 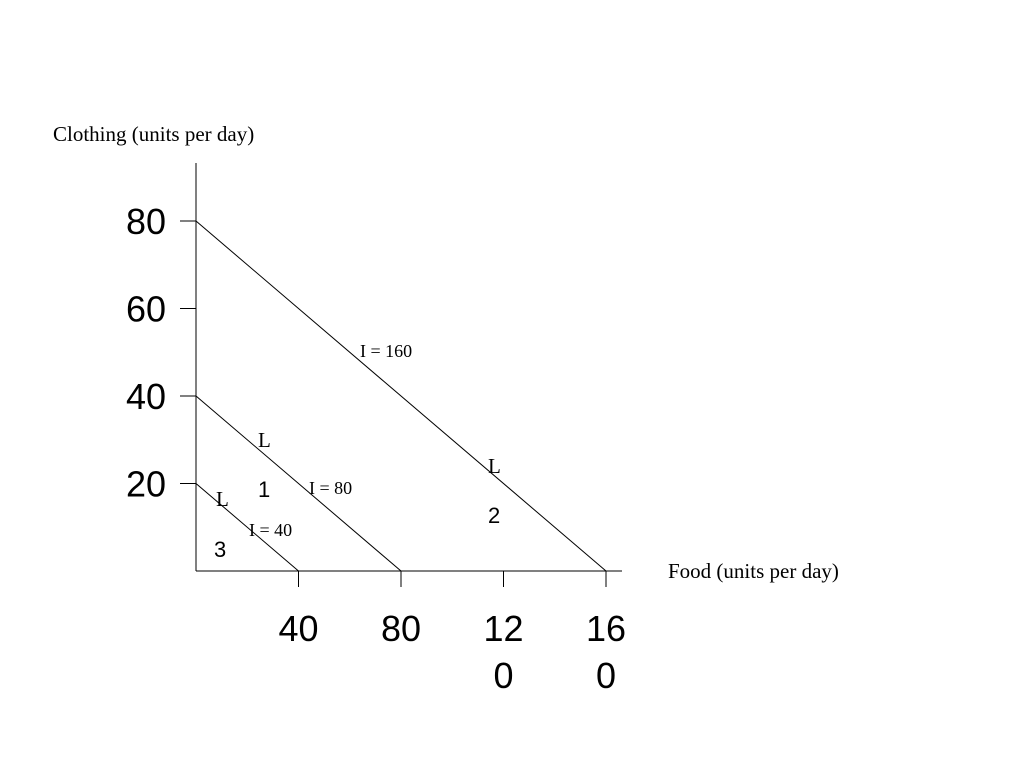 What do you see at coordinates (298, 628) in the screenshot?
I see `x-tick-label: 40` at bounding box center [298, 628].